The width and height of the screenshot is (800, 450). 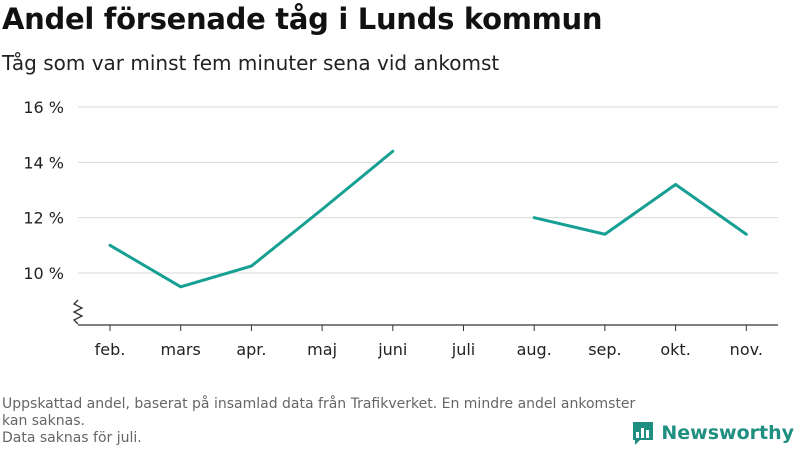 I want to click on axis-break-icon, so click(x=78, y=312).